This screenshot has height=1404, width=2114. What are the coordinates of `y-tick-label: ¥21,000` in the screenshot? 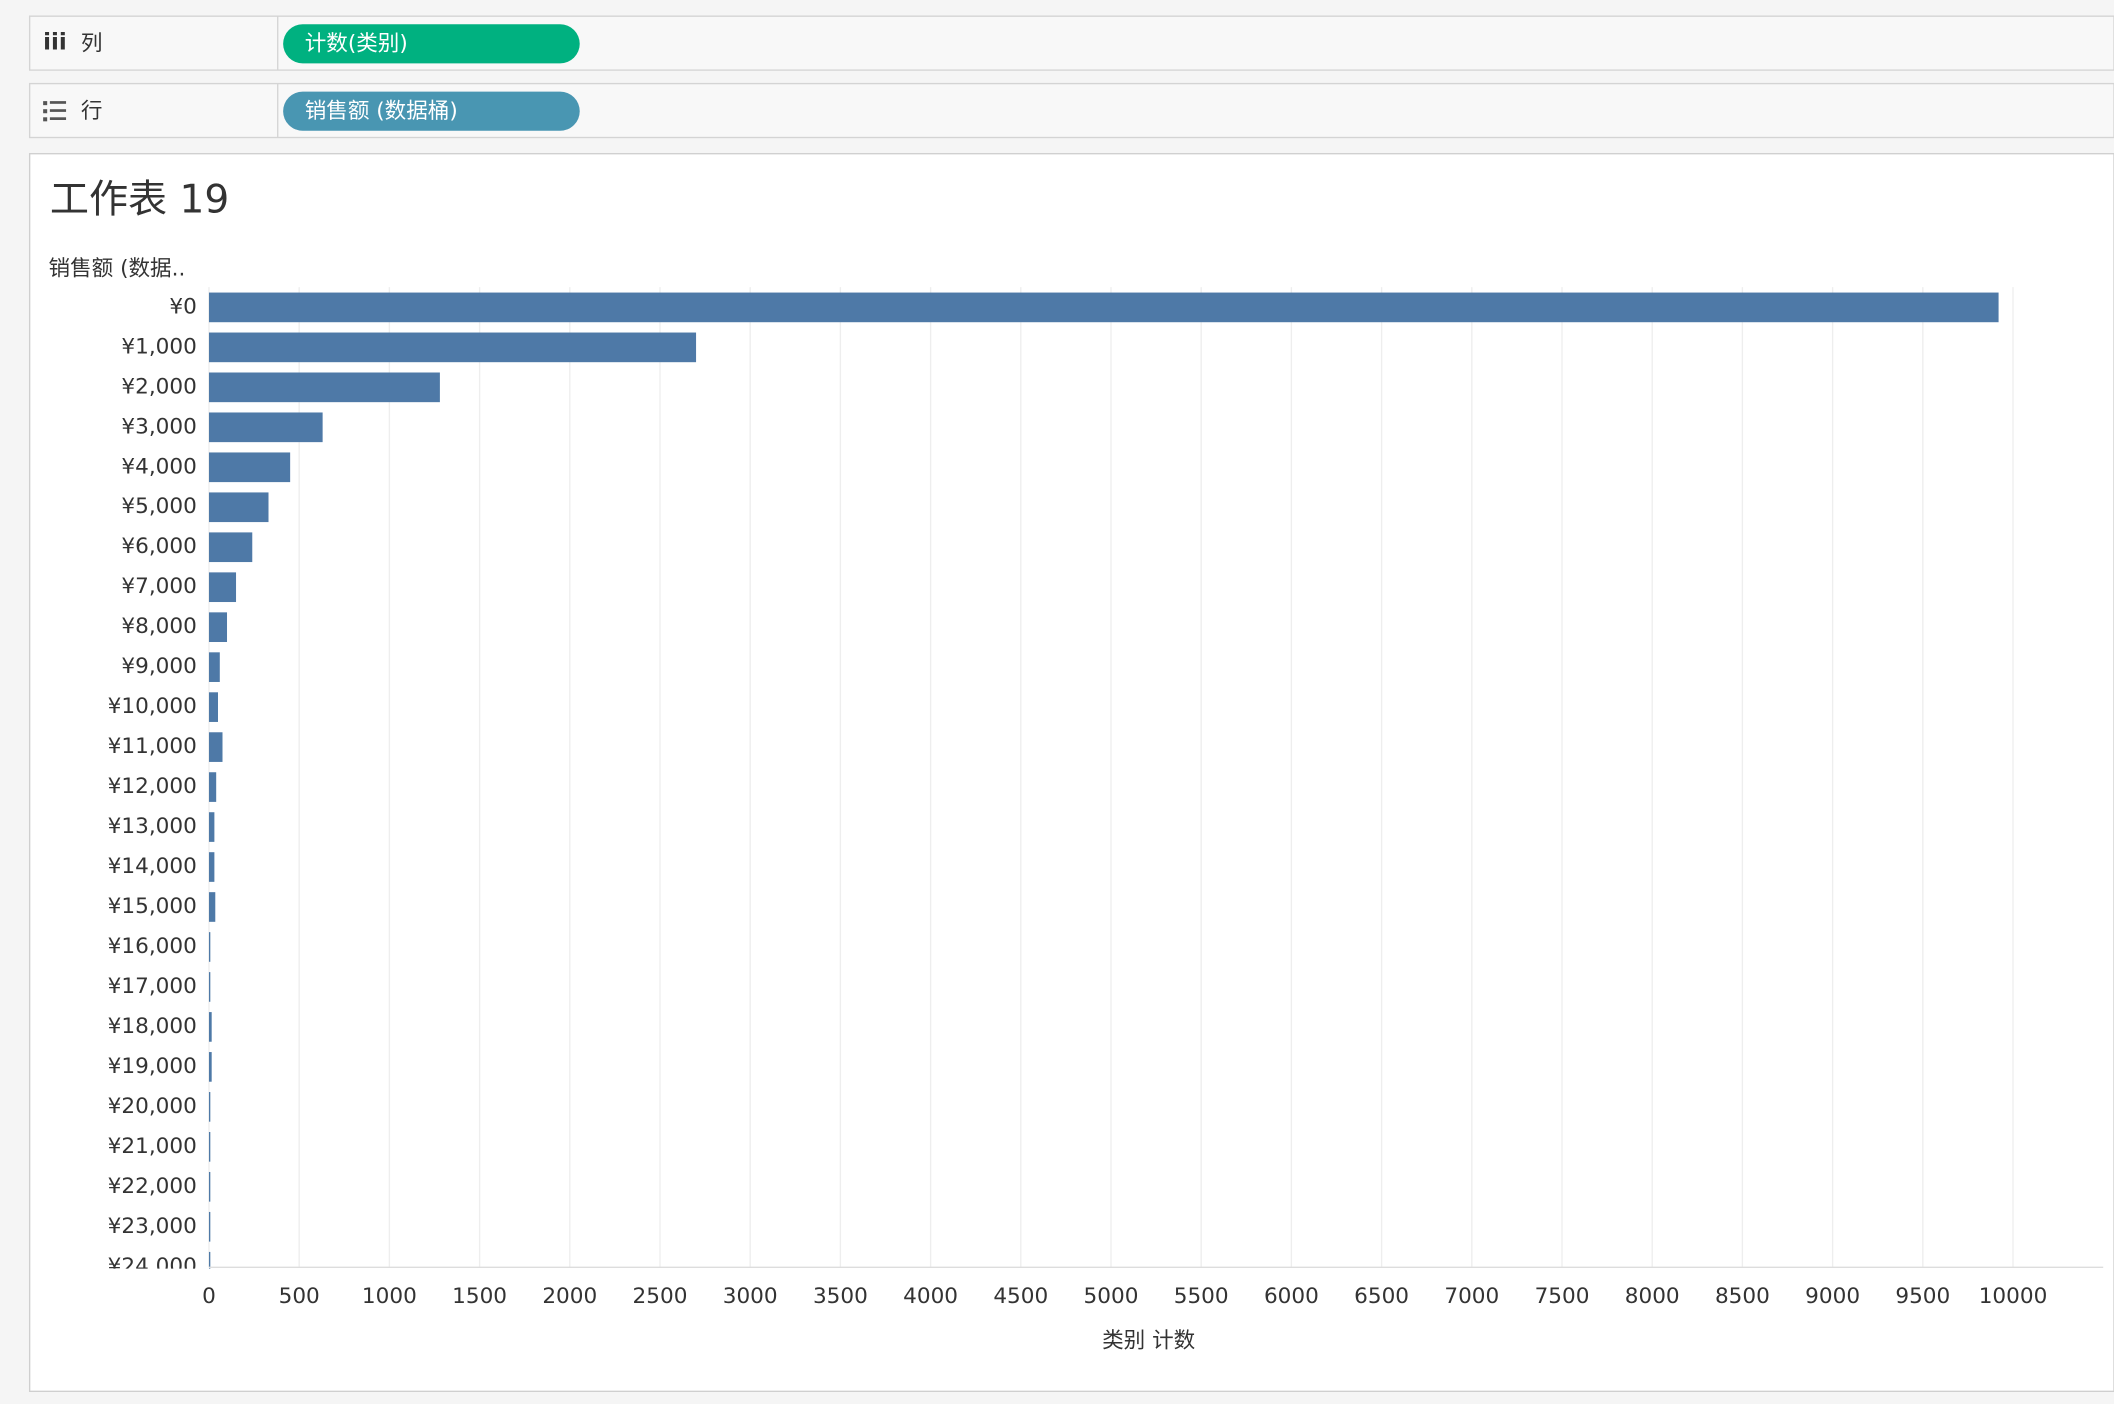 It's located at (152, 1146).